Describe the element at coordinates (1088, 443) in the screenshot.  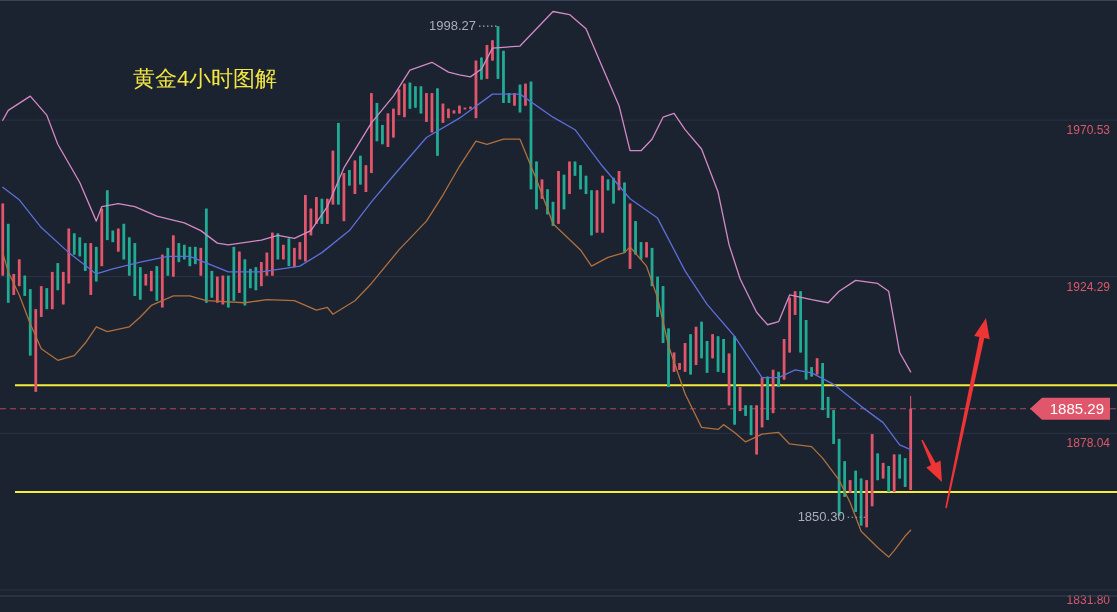
I see `y-tick-label: 1878.04` at that location.